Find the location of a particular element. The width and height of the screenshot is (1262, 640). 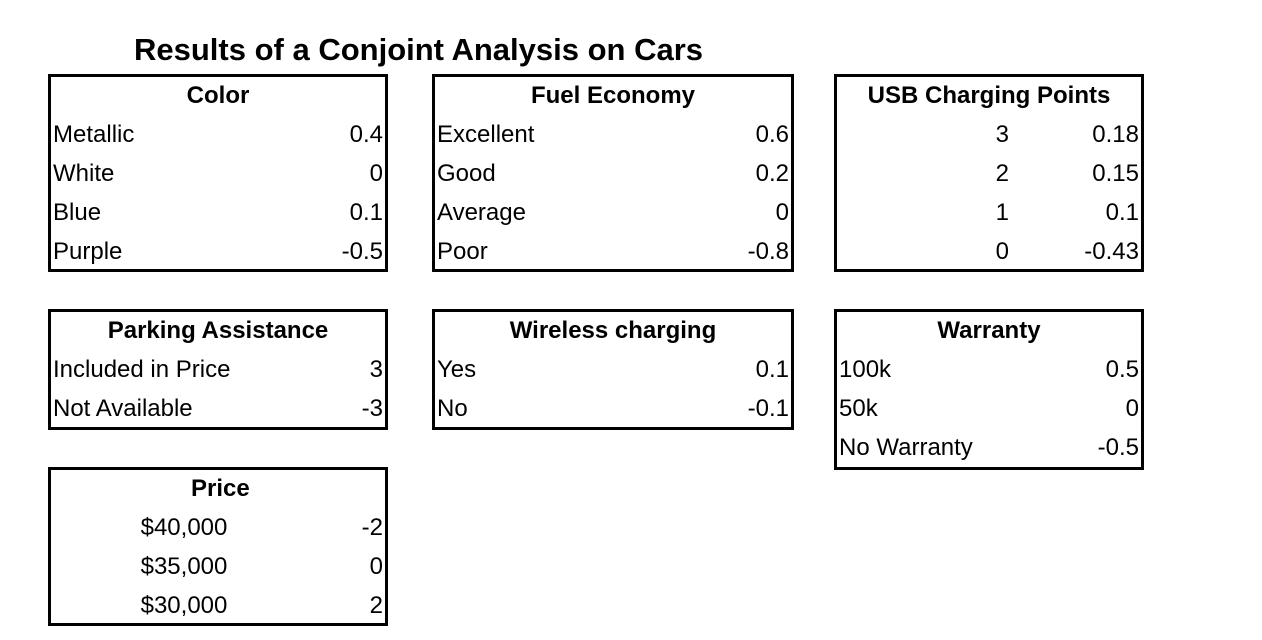

table-header: USB Charging Points is located at coordinates (989, 95).